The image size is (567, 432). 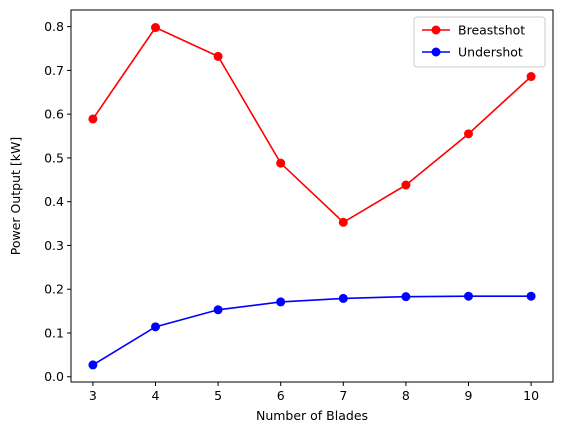 I want to click on y-tick-label: 0.8, so click(x=54, y=26).